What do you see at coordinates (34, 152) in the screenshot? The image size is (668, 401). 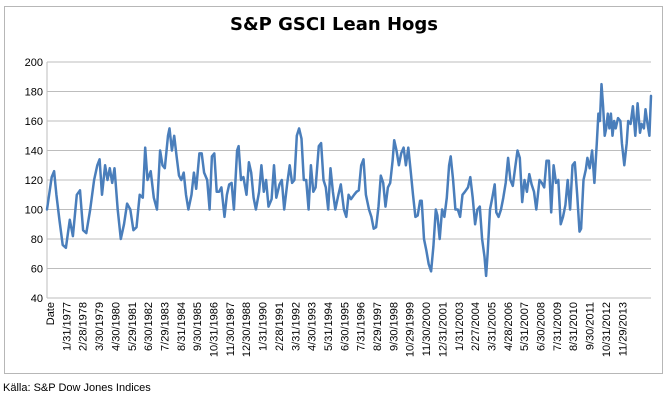 I see `y-tick-label: 140` at bounding box center [34, 152].